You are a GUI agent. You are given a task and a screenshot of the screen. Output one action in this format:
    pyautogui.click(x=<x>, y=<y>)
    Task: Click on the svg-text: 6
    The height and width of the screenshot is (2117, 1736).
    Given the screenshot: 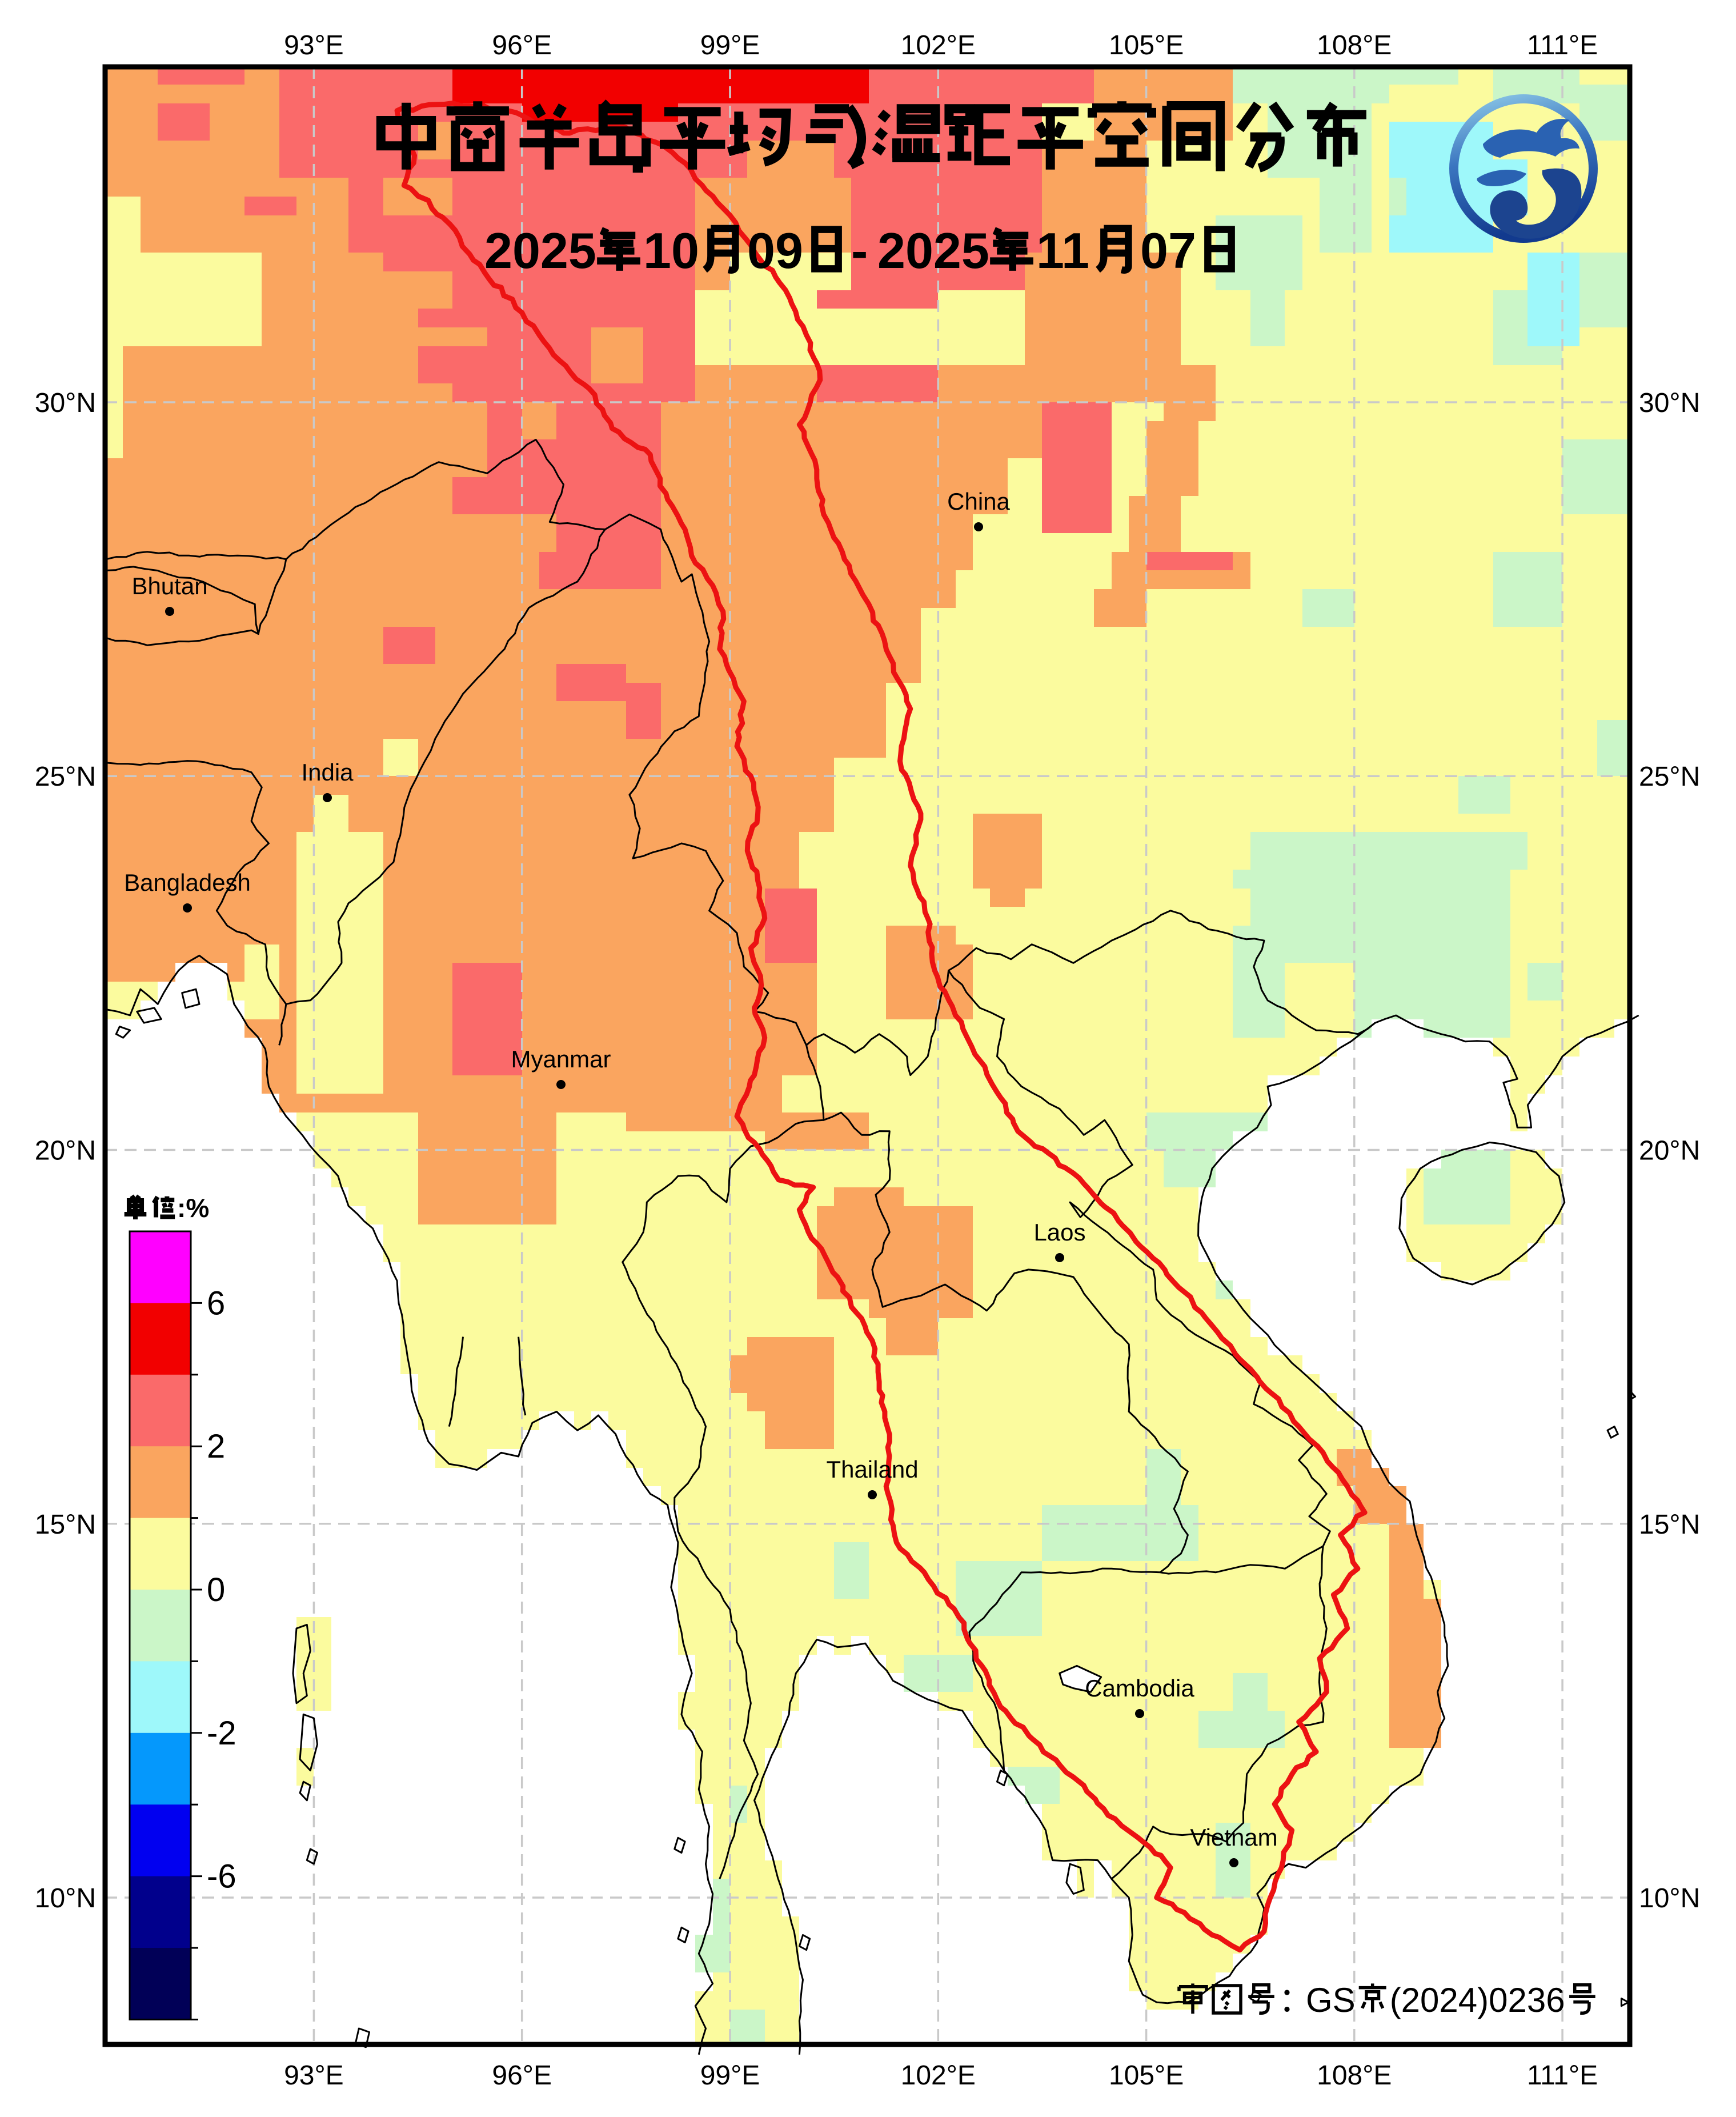 What is the action you would take?
    pyautogui.click(x=216, y=1303)
    